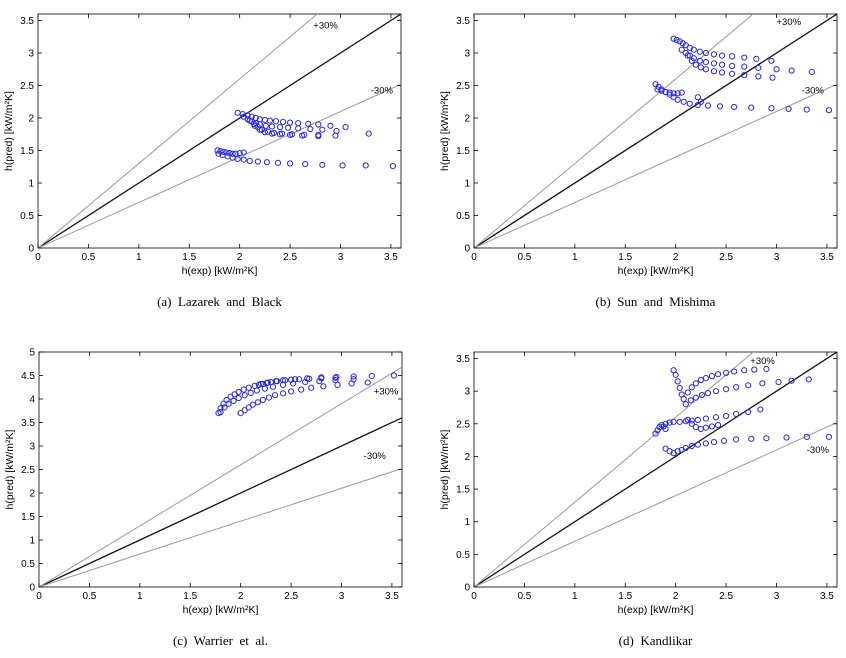 This screenshot has height=658, width=846. I want to click on plus-30-annotation: +30%, so click(386, 391).